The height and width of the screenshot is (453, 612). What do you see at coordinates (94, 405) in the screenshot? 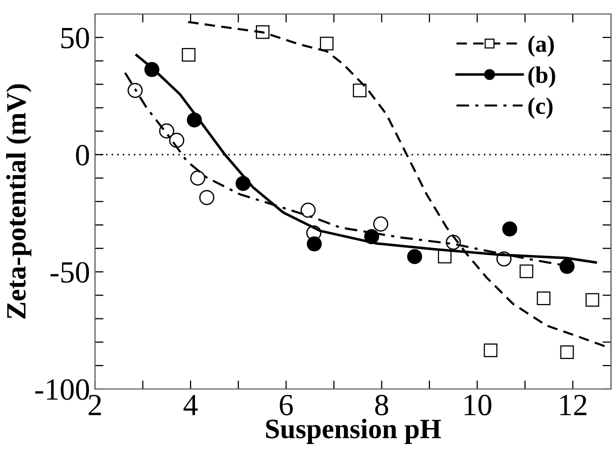
I see `x-tick-label: 2` at bounding box center [94, 405].